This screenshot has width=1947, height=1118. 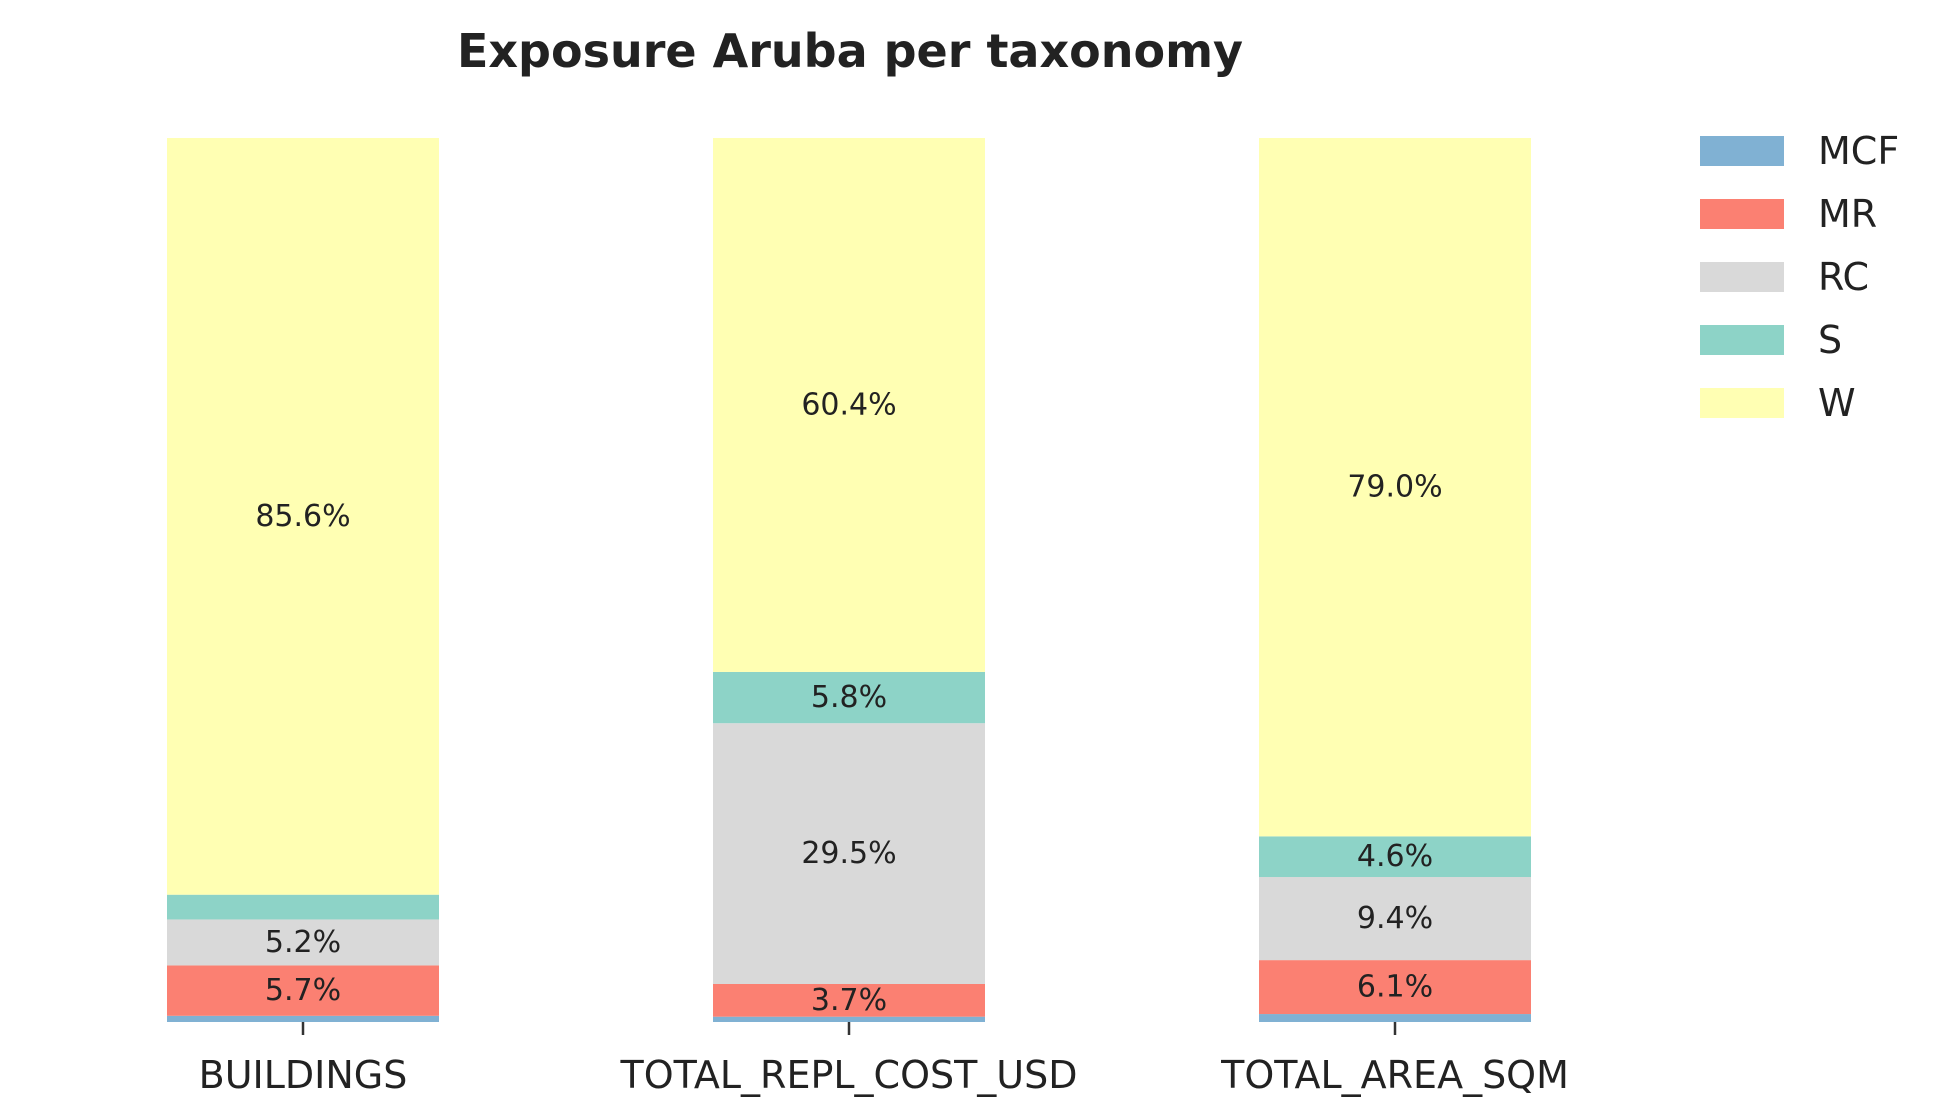 What do you see at coordinates (1394, 1075) in the screenshot?
I see `x-tick-label-total_area_sqm: TOTAL_AREA_SQM` at bounding box center [1394, 1075].